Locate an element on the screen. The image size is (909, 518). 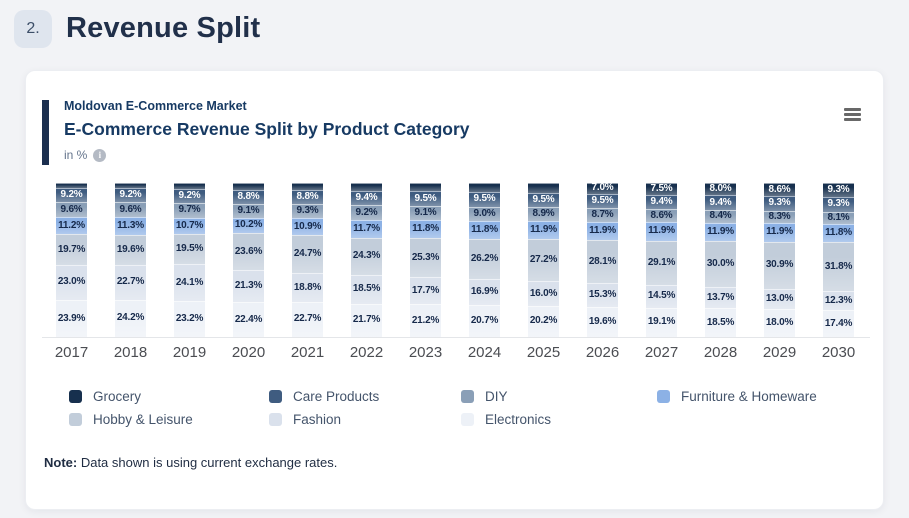
segment-fashion: 14.5% is located at coordinates (661, 296).